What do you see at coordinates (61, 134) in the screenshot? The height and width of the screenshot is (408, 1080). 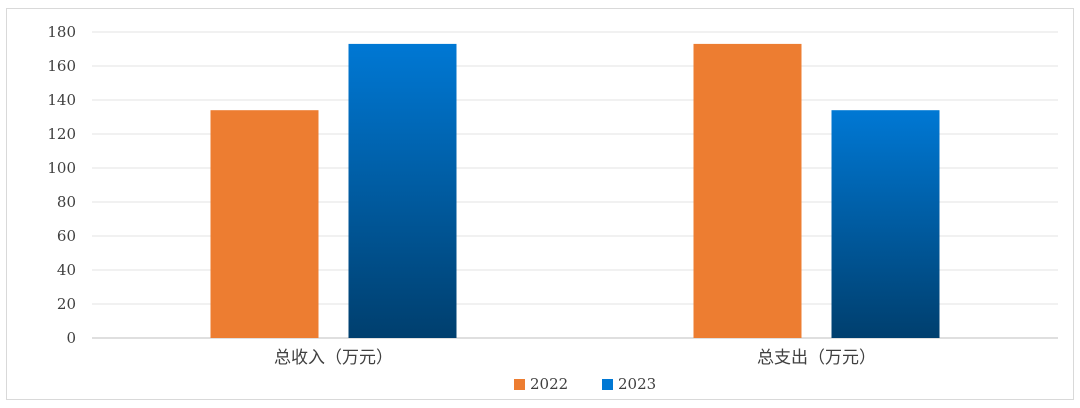 I see `y-tick-label: 120` at bounding box center [61, 134].